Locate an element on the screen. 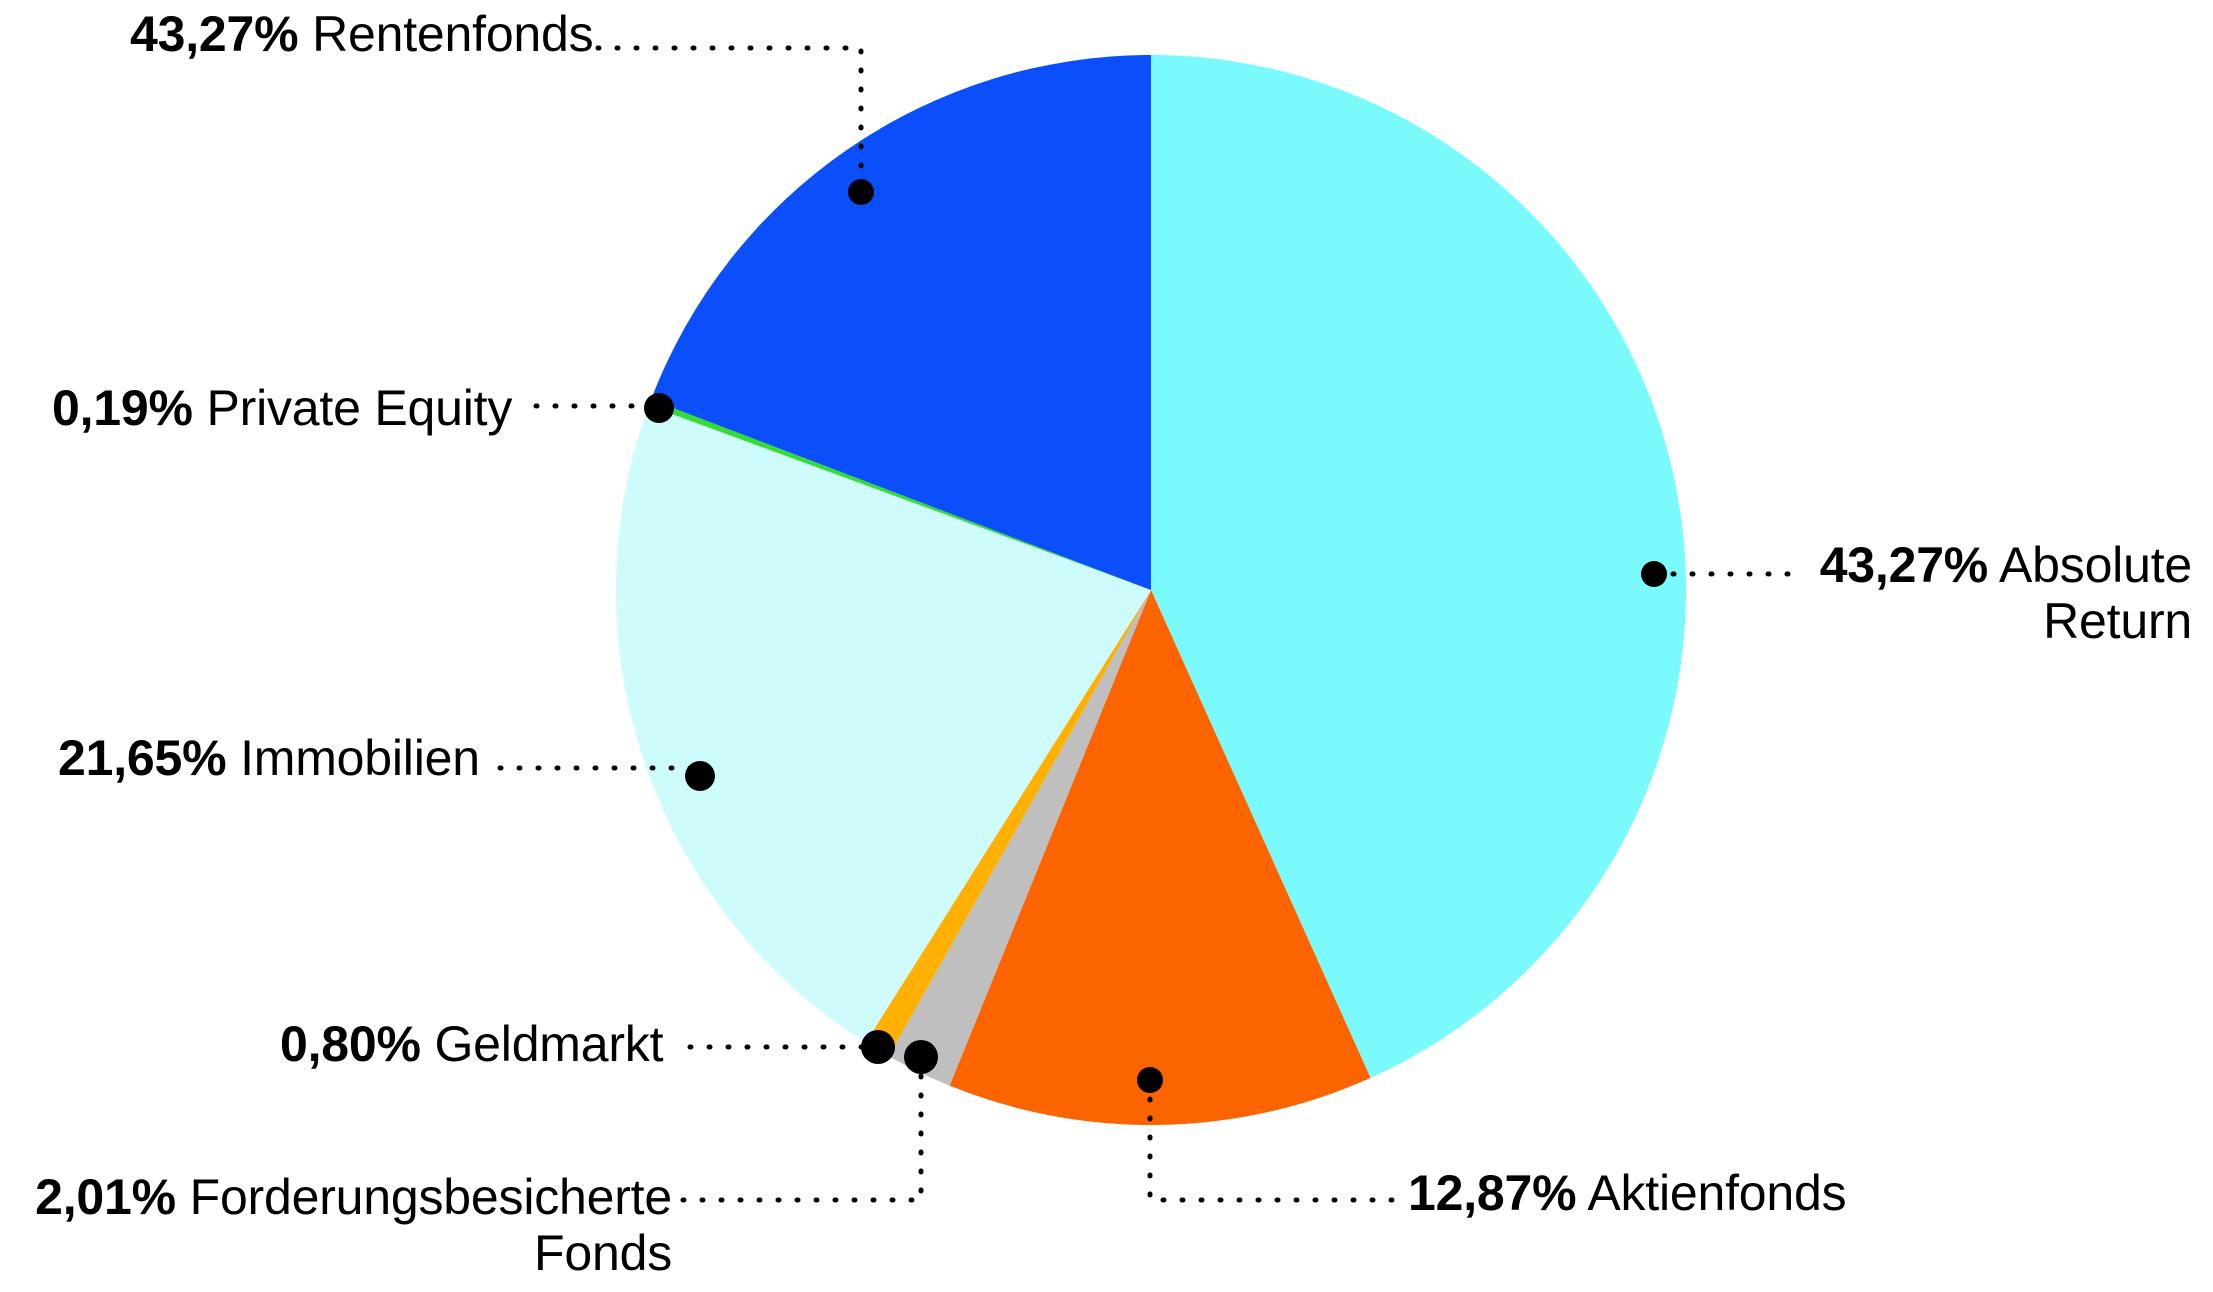 The image size is (2213, 1292). label-absolute-return-name: Absolute Return is located at coordinates (2095, 593).